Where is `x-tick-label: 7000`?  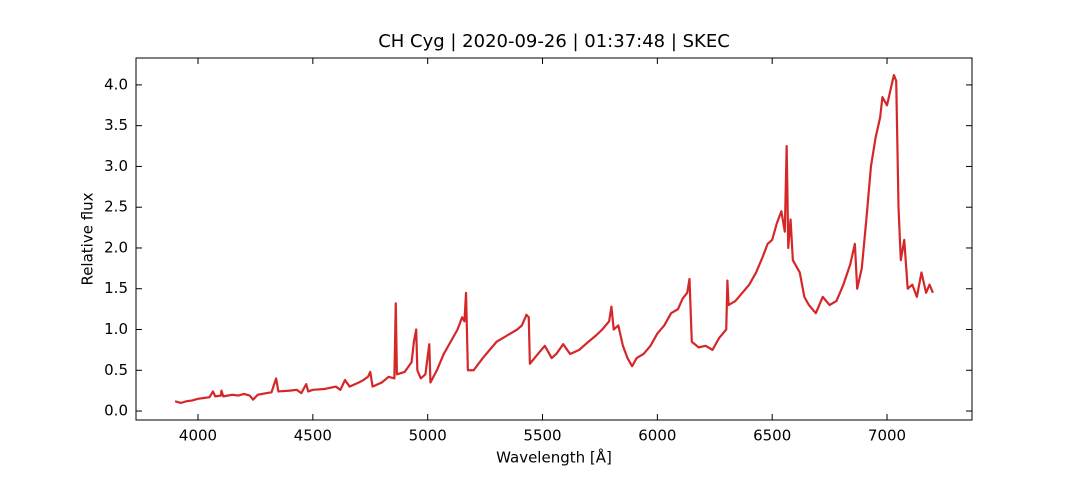 x-tick-label: 7000 is located at coordinates (887, 436).